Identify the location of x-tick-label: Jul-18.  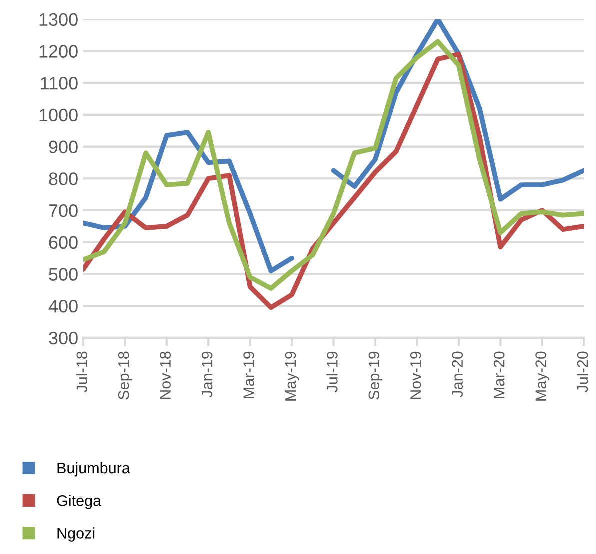
(82, 372).